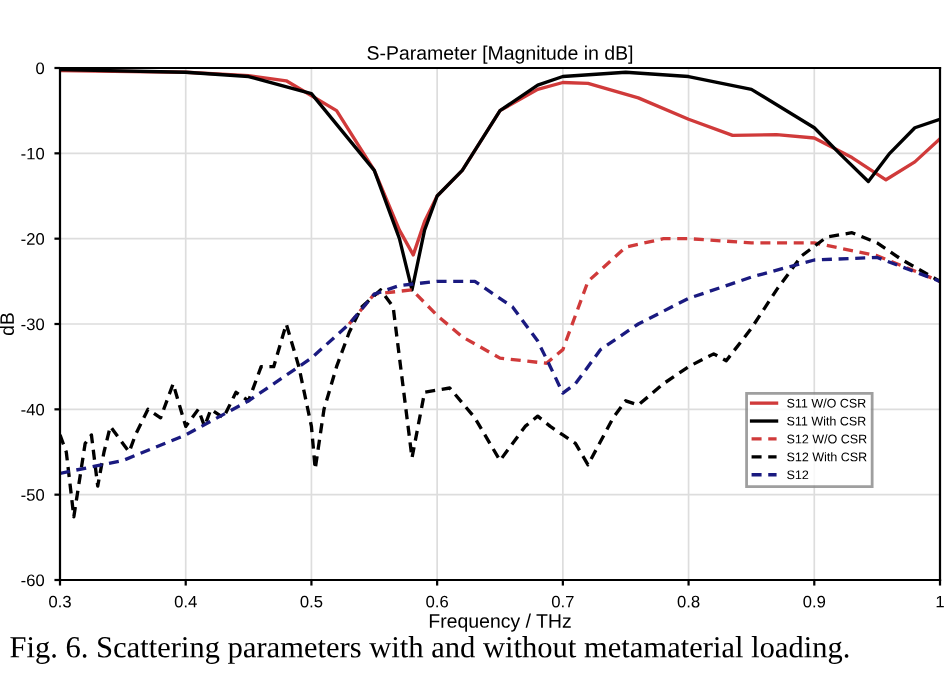 Image resolution: width=948 pixels, height=674 pixels. I want to click on y-tick-label: -50, so click(33, 495).